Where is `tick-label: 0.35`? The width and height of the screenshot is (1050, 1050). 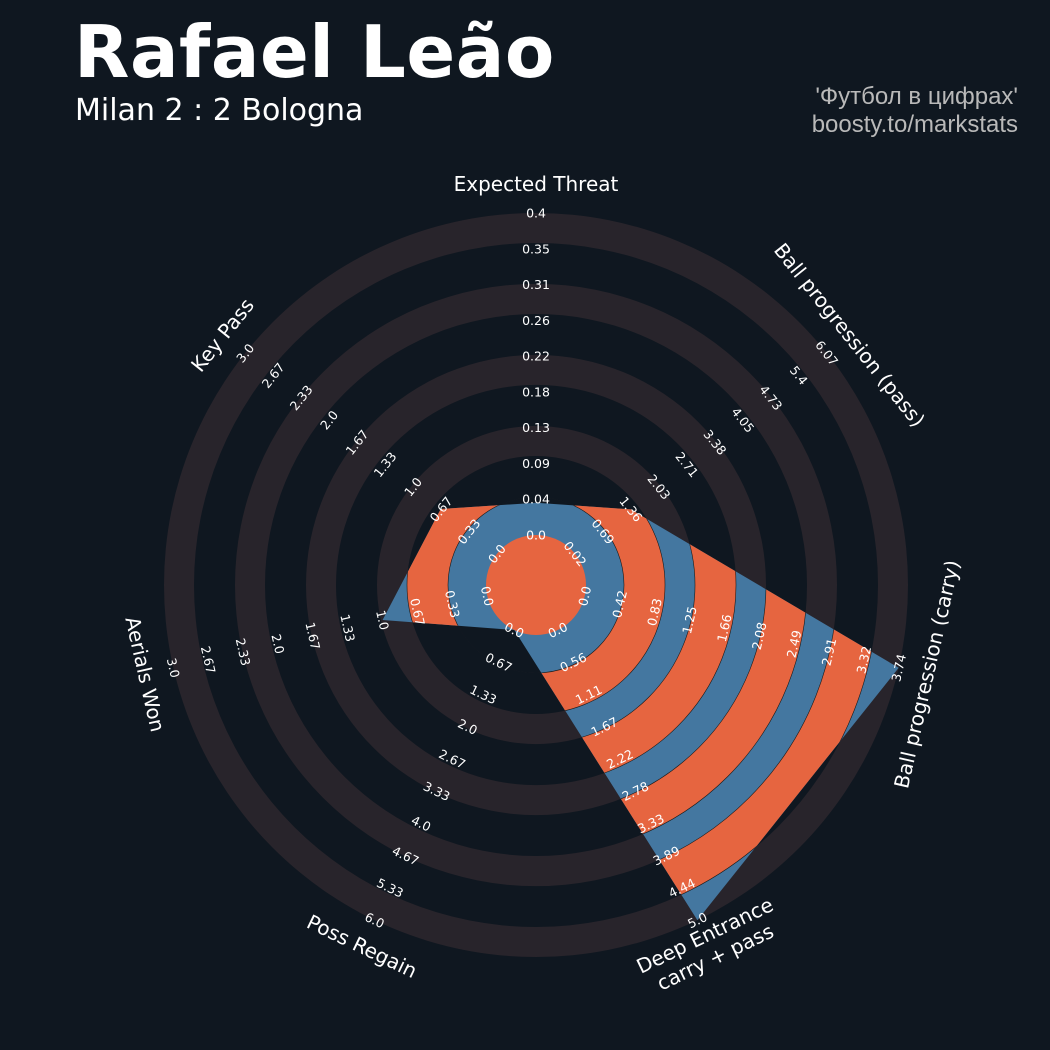
tick-label: 0.35 is located at coordinates (536, 248).